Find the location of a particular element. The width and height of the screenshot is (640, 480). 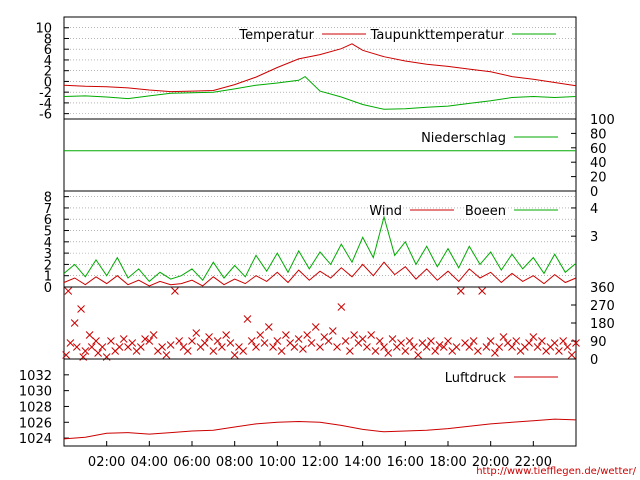

wind-direction-right-tick-label: 0 is located at coordinates (594, 360).